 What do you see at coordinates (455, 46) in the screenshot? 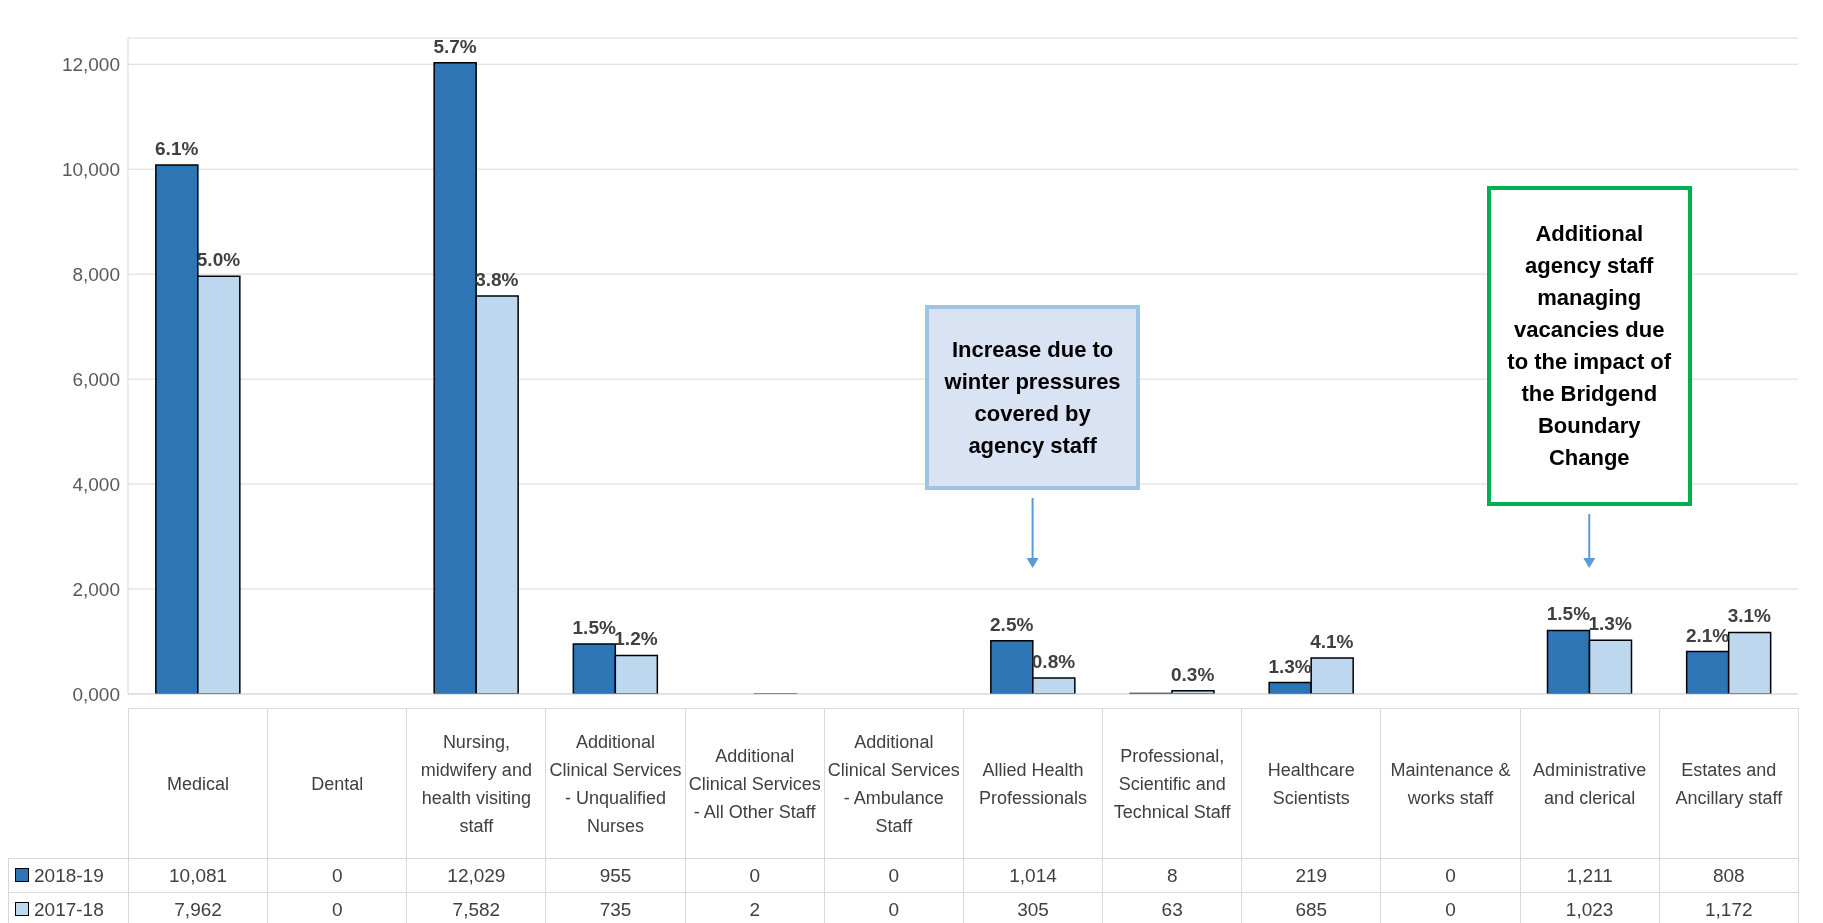
I see `annotation: 5.7%` at bounding box center [455, 46].